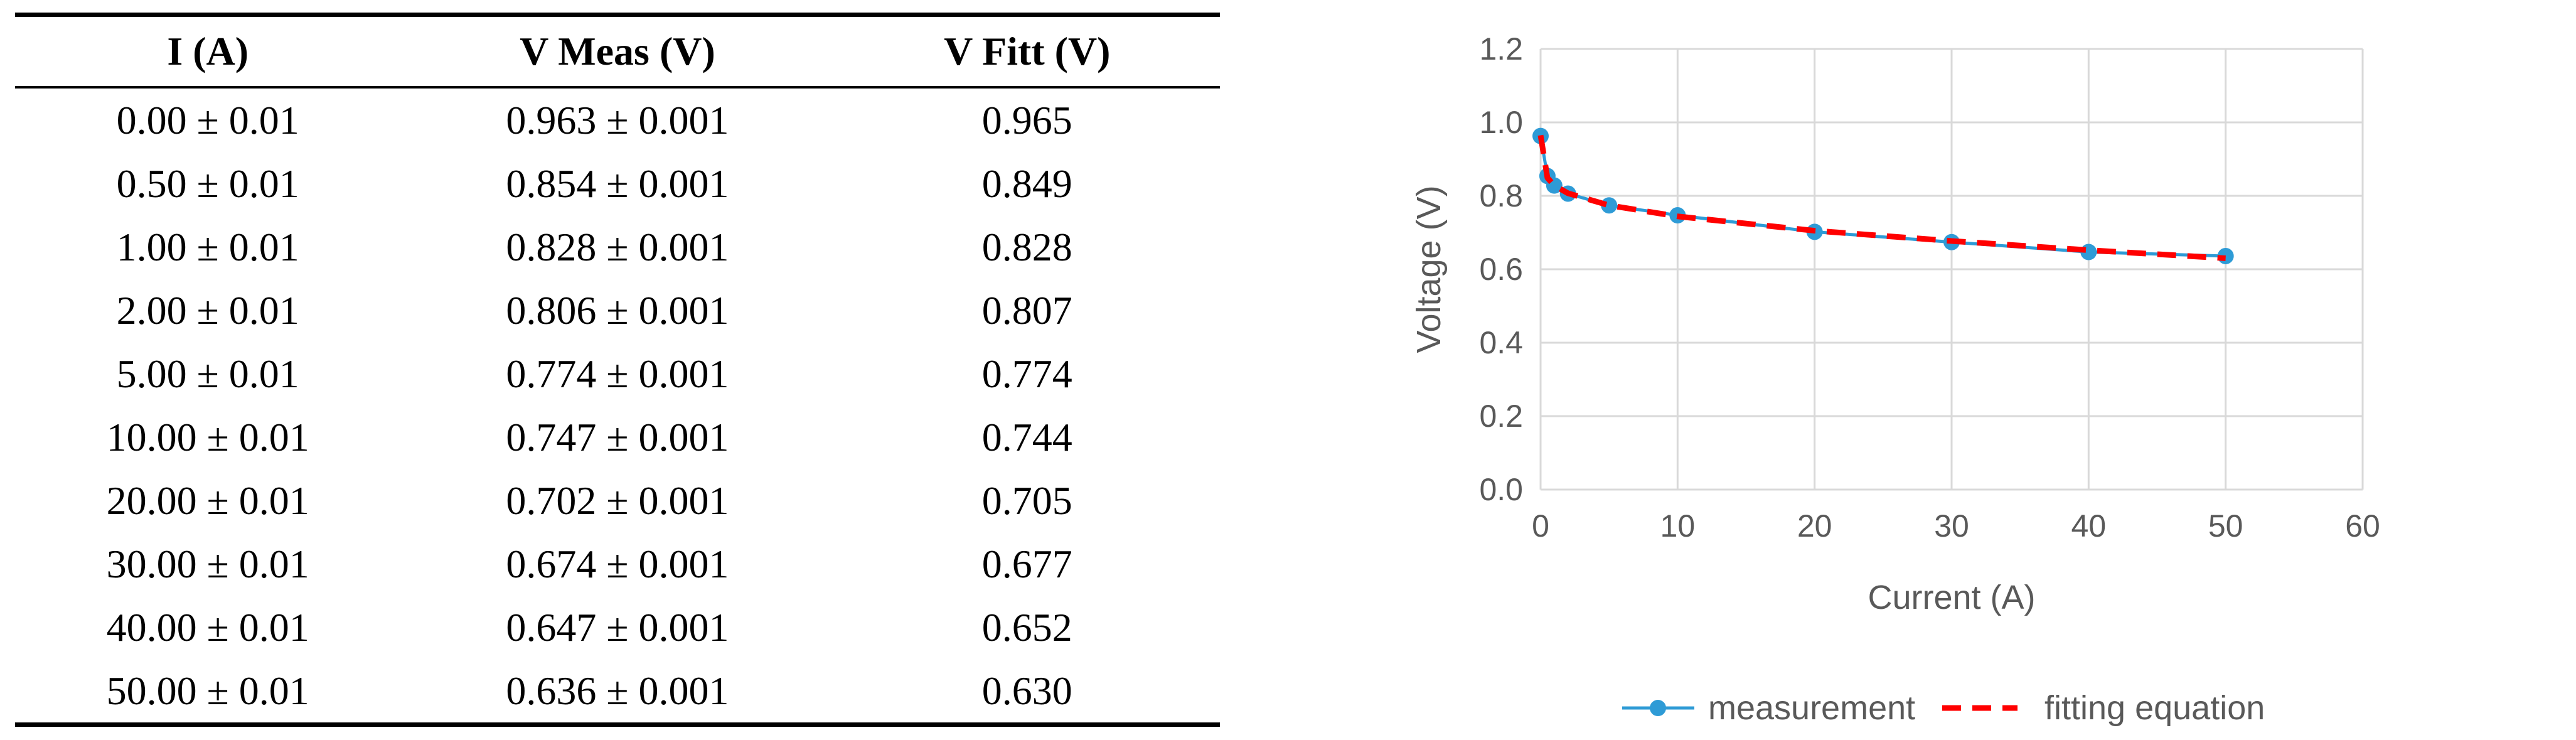 This screenshot has width=2576, height=740. Describe the element at coordinates (207, 690) in the screenshot. I see `cell-current: 50.00 ± 0.01` at that location.